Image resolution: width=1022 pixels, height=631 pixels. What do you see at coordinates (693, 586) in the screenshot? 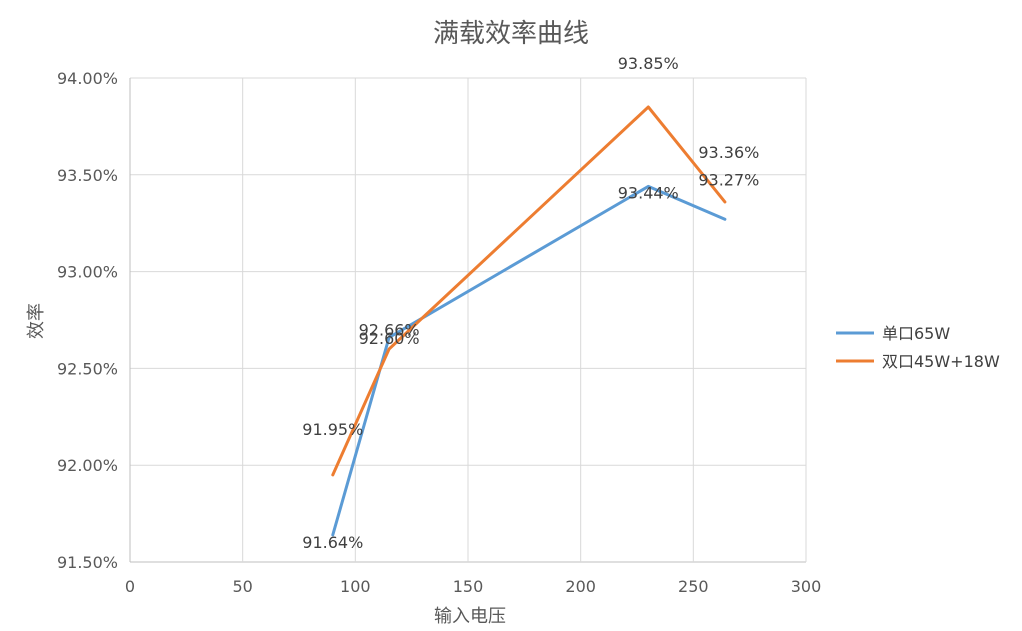
I see `x-tick-label: 250` at bounding box center [693, 586].